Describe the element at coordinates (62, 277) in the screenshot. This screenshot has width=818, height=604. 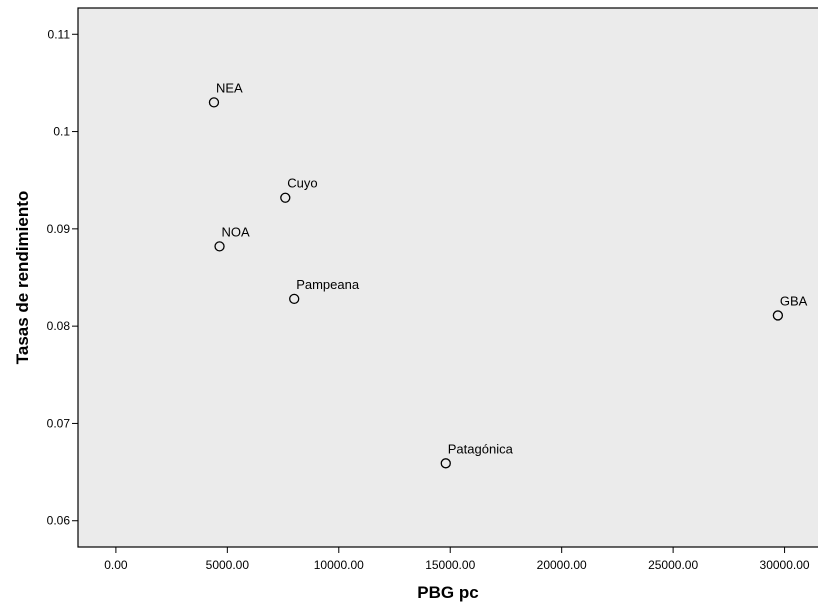
I see `y-axis-ticks: 0.06 0.07 0.08 0.09 0.1 0.11` at that location.